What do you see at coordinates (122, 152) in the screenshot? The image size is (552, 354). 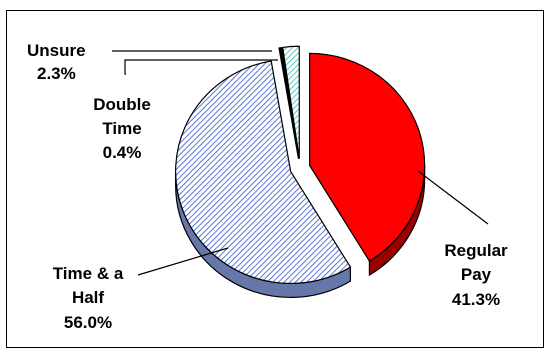 I see `slice-value-double-time: 0.4%` at bounding box center [122, 152].